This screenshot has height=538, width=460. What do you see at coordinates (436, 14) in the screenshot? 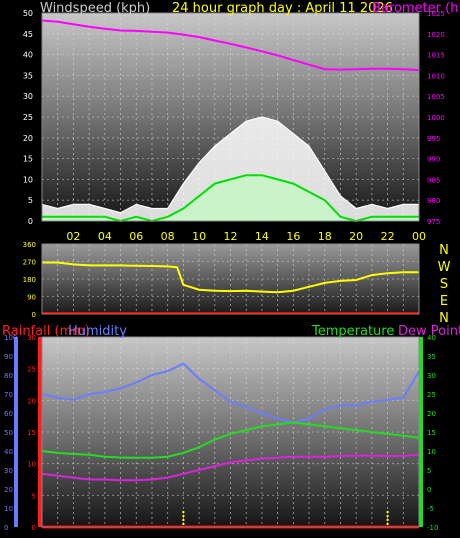
I see `barometer-tick-label: 1025` at bounding box center [436, 14].